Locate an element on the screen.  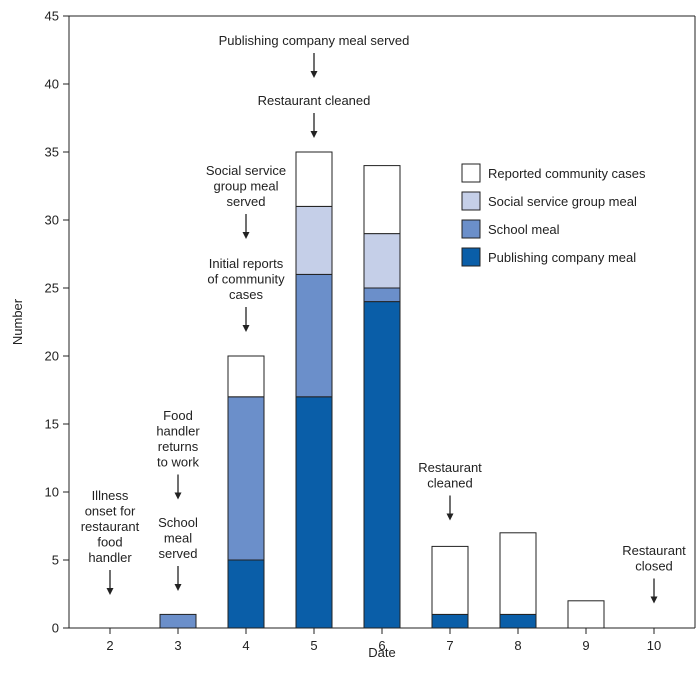
annotation-text: School is located at coordinates (178, 522).